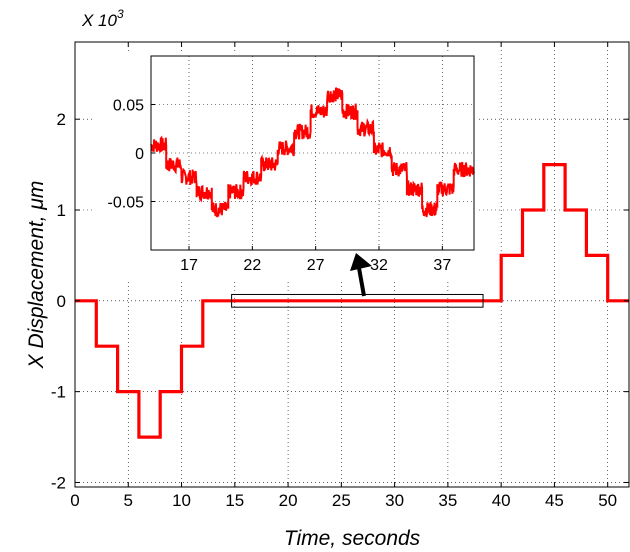 The image size is (630, 552). I want to click on x-tick-label: 15, so click(234, 500).